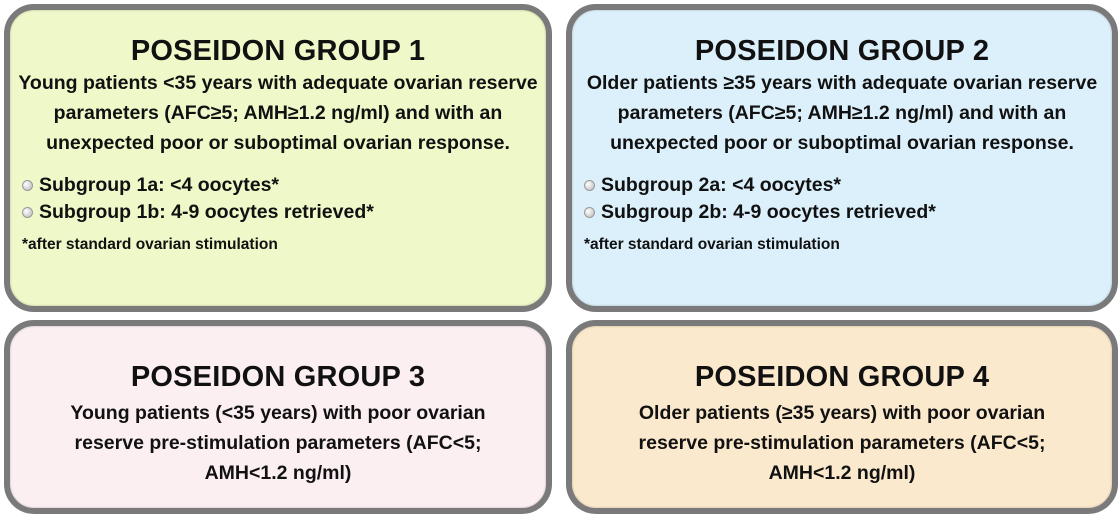 The width and height of the screenshot is (1120, 518). I want to click on subgroup-1a-label: Subgroup 1a: <4 oocytes*, so click(159, 185).